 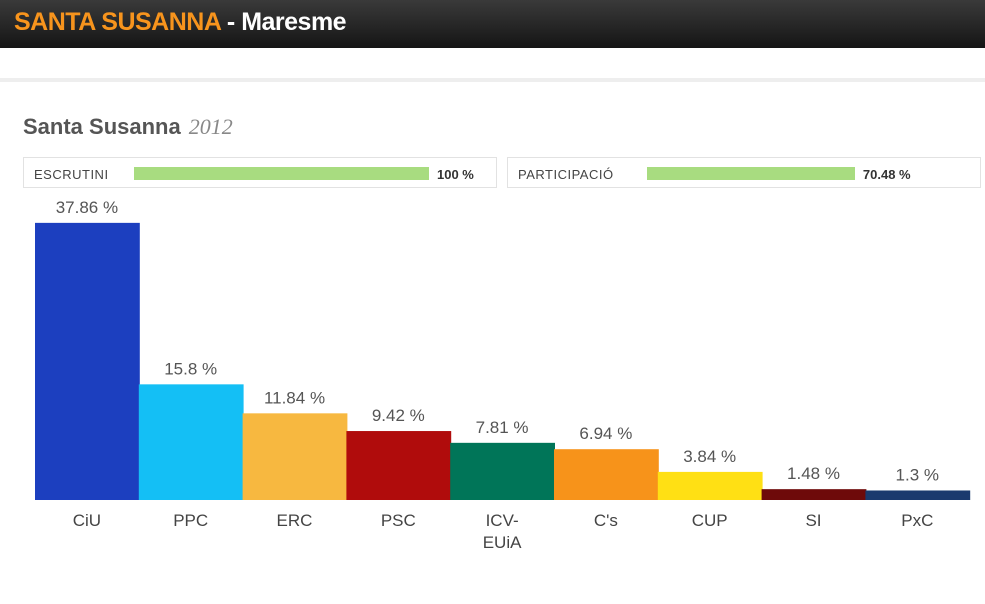 I want to click on value-label: 37.86 %, so click(x=87, y=207).